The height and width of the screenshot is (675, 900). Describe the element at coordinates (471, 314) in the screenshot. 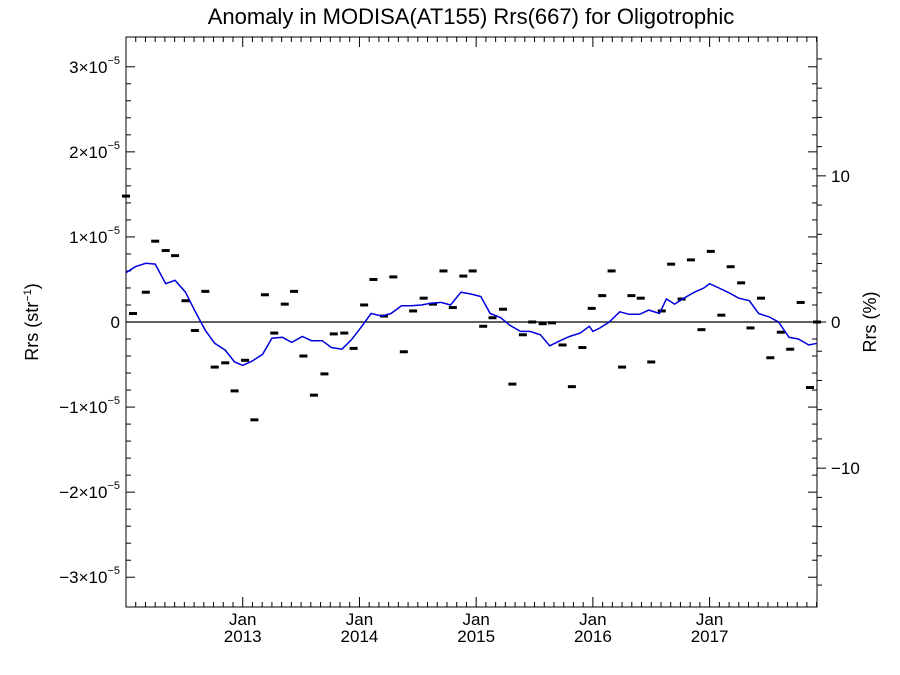

I see `smoothed-anomaly-line` at that location.